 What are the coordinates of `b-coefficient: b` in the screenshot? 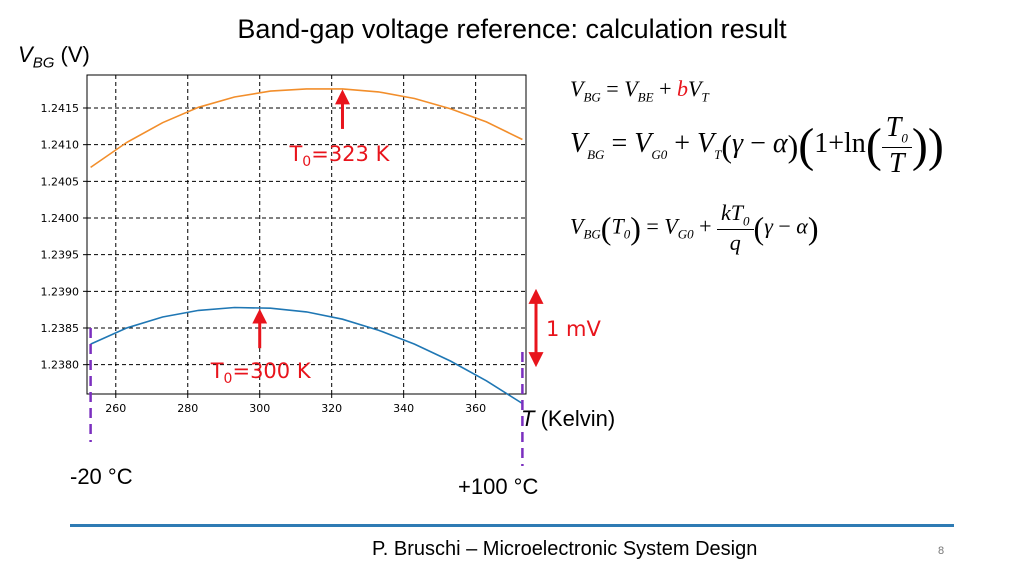 It's located at (682, 88).